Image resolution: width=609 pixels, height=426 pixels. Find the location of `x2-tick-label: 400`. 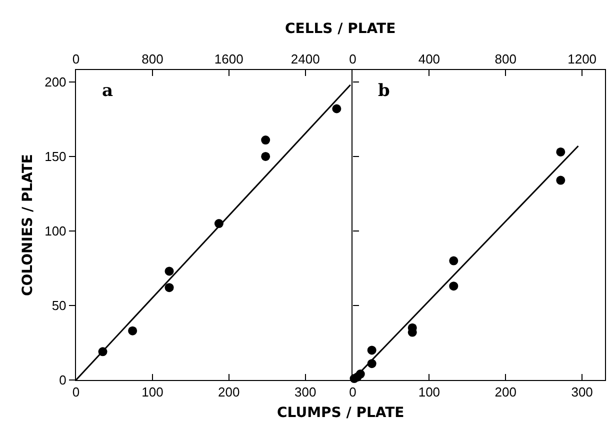

x2-tick-label: 400 is located at coordinates (429, 59).